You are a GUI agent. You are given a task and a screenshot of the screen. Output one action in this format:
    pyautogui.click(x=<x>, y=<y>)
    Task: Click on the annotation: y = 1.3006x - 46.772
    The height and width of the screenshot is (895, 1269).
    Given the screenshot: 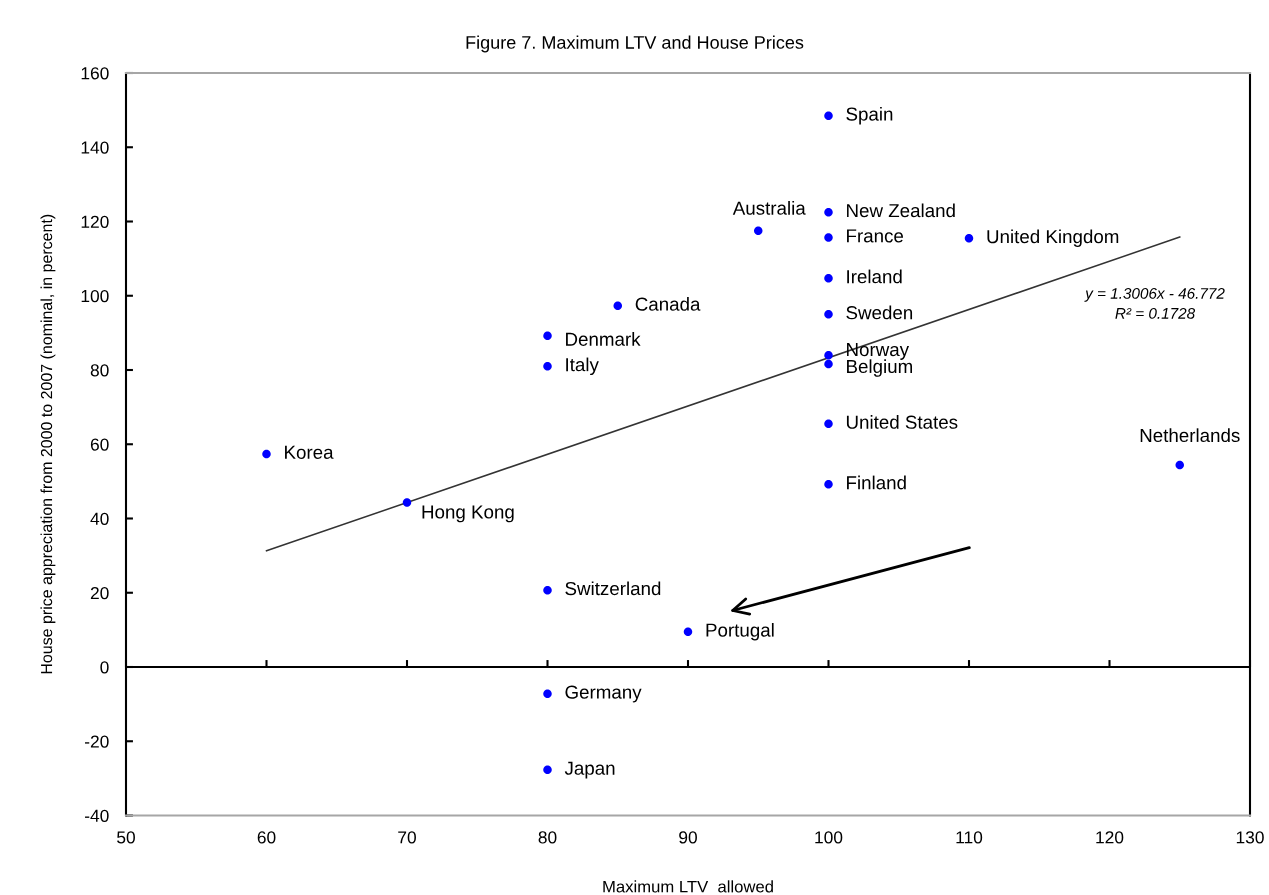 What is the action you would take?
    pyautogui.click(x=1154, y=294)
    